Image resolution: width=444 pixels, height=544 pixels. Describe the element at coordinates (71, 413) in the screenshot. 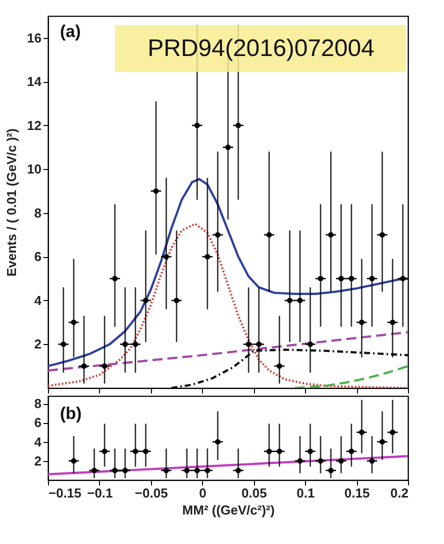

I see `annotation: (b)` at that location.